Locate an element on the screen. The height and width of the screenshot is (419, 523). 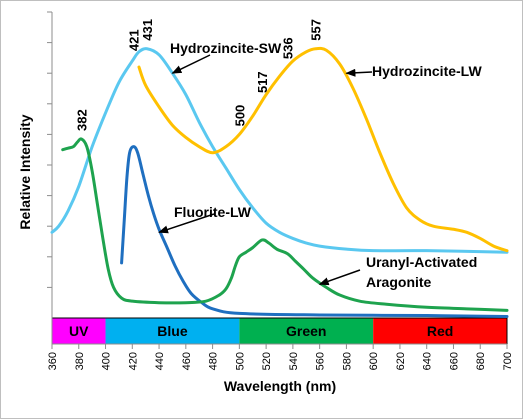
band-label: Blue is located at coordinates (172, 331).